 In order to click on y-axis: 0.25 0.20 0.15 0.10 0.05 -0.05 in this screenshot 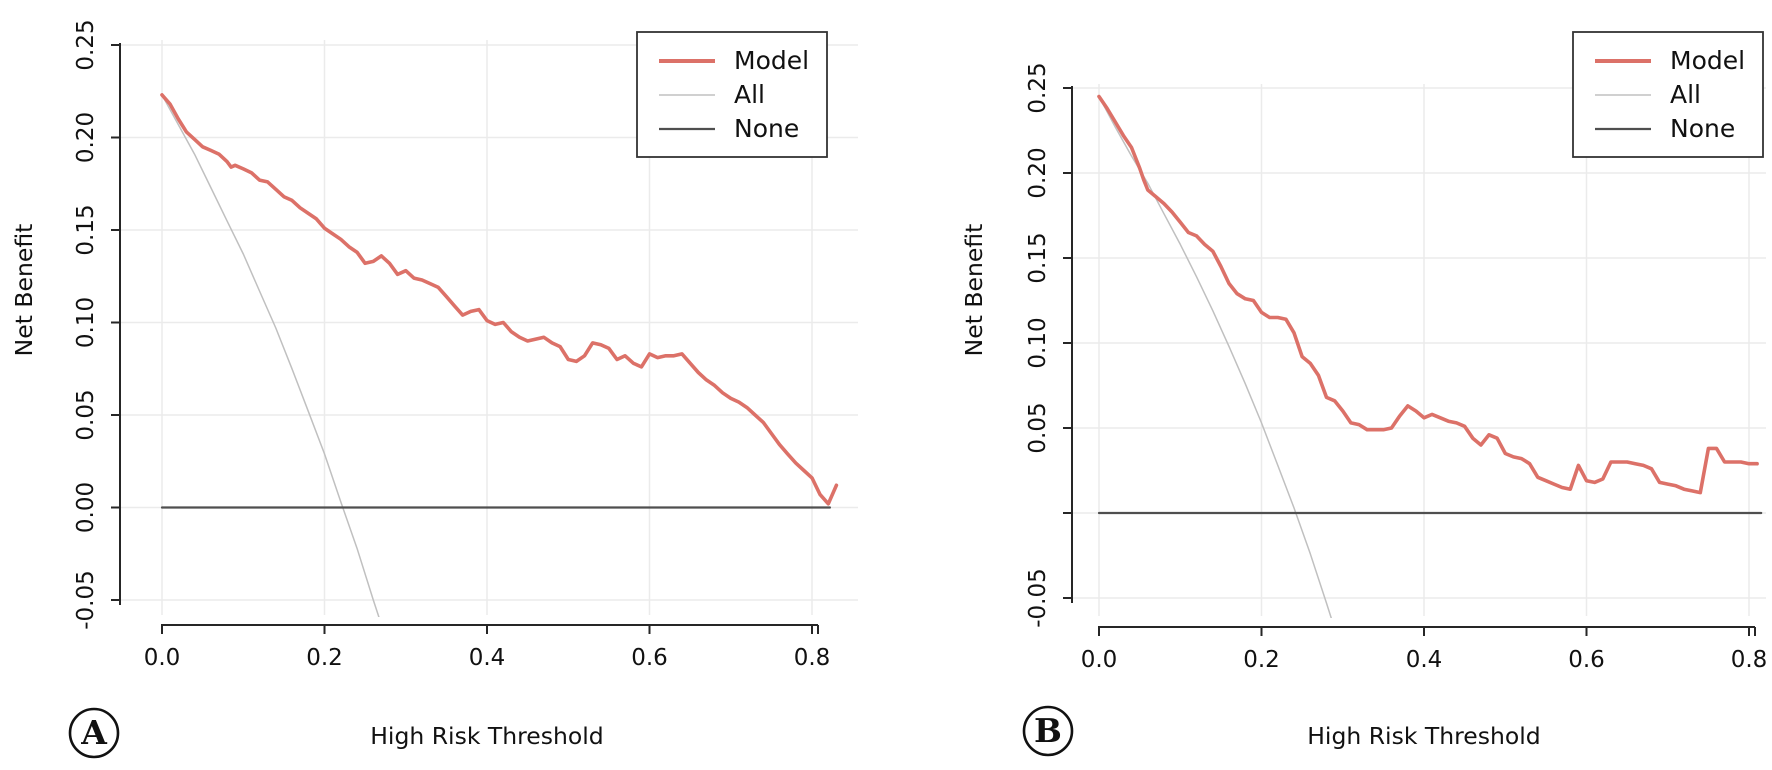, I will do `click(1049, 345)`.